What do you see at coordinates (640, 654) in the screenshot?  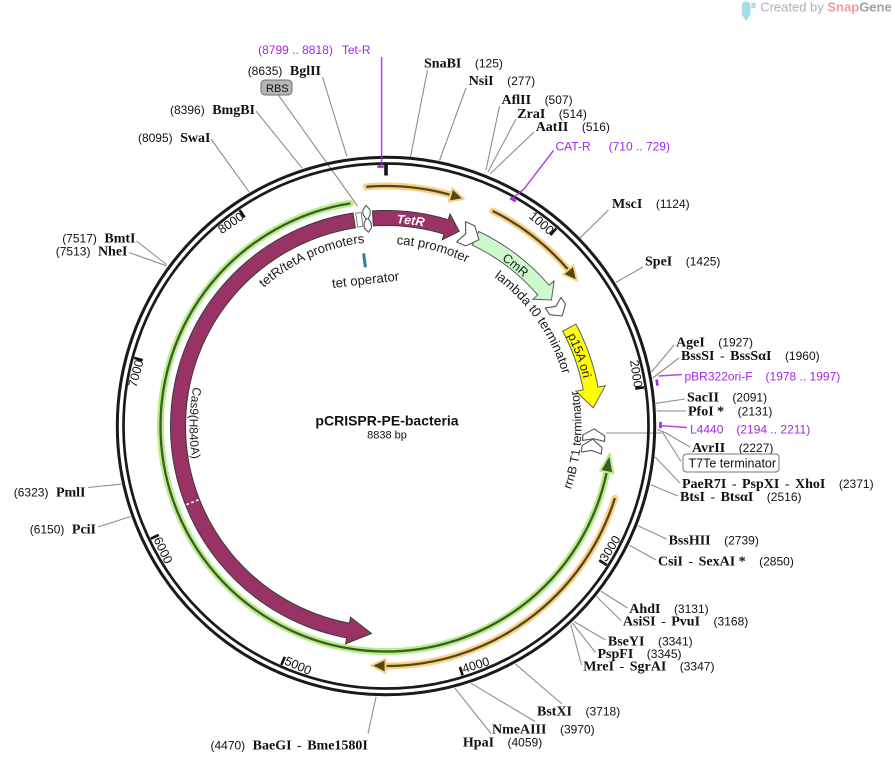 I see `svg-text:PspFI(3345): PspFI (3345)` at bounding box center [640, 654].